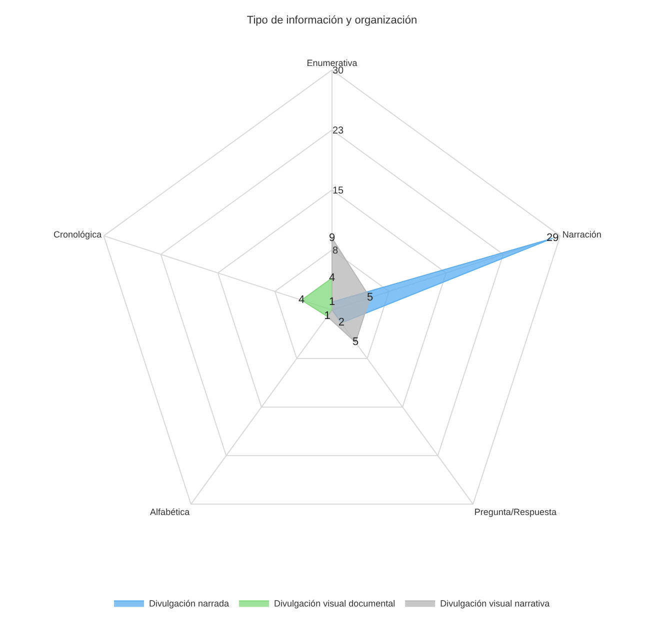 The image size is (664, 630). What do you see at coordinates (338, 190) in the screenshot?
I see `y-tick-label: 15` at bounding box center [338, 190].